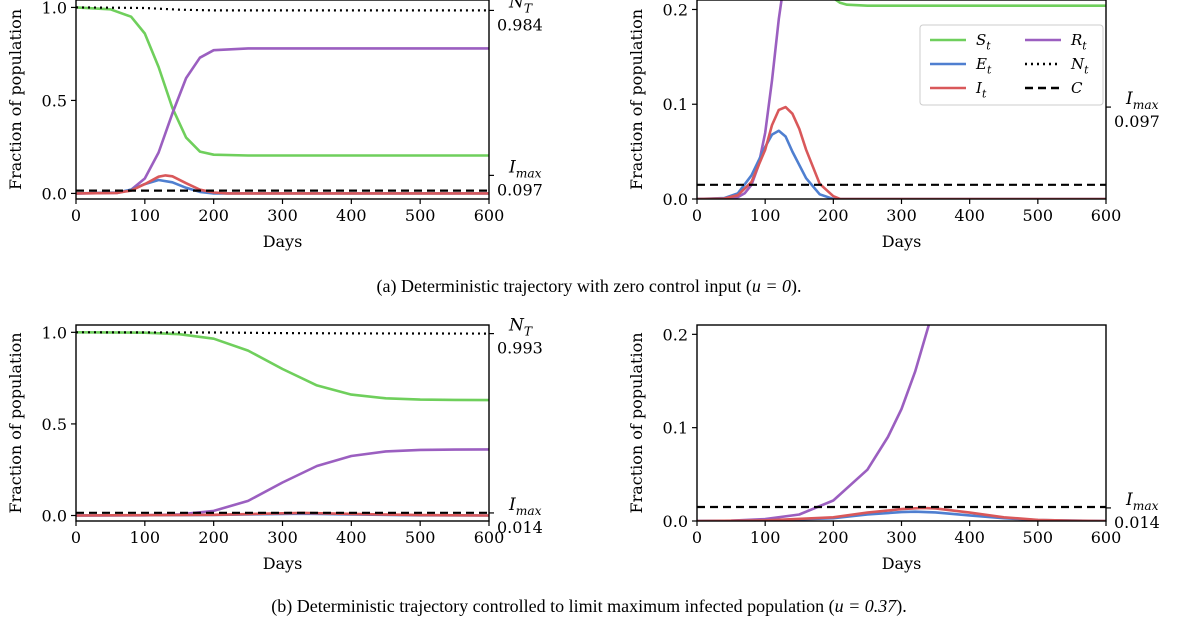 The height and width of the screenshot is (625, 1178). Describe the element at coordinates (697, 215) in the screenshot. I see `a-zoom-xtick-label-0: 0` at that location.